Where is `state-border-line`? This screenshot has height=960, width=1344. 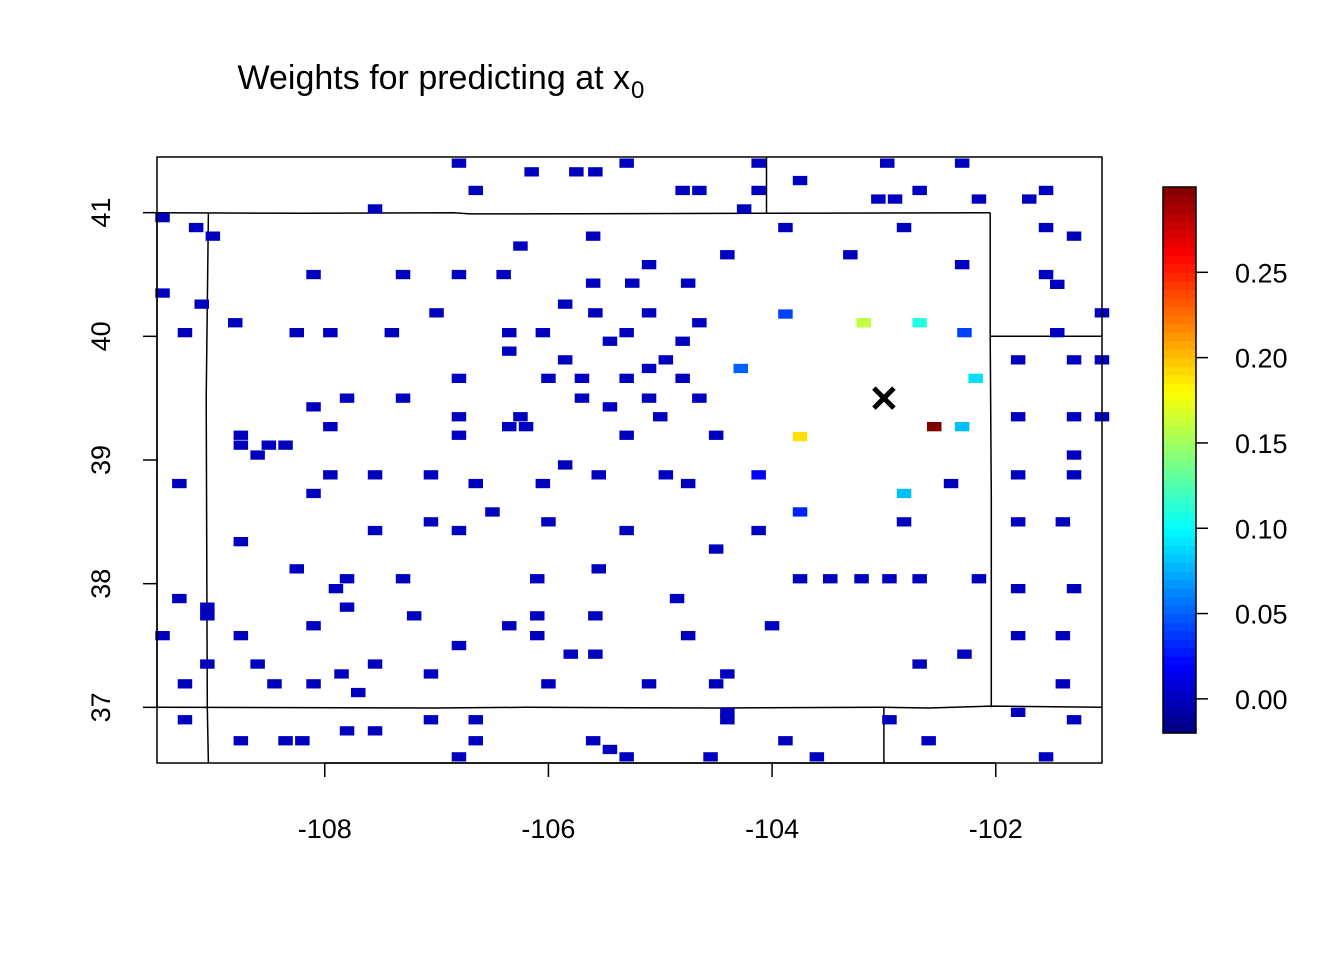
state-border-line is located at coordinates (629, 707).